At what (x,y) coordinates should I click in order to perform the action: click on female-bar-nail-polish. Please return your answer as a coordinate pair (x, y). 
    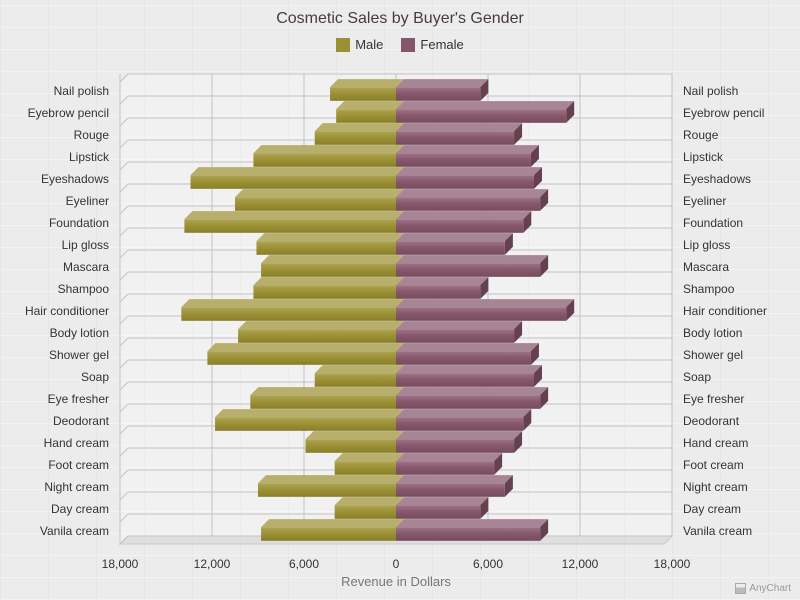
    Looking at the image, I should click on (438, 94).